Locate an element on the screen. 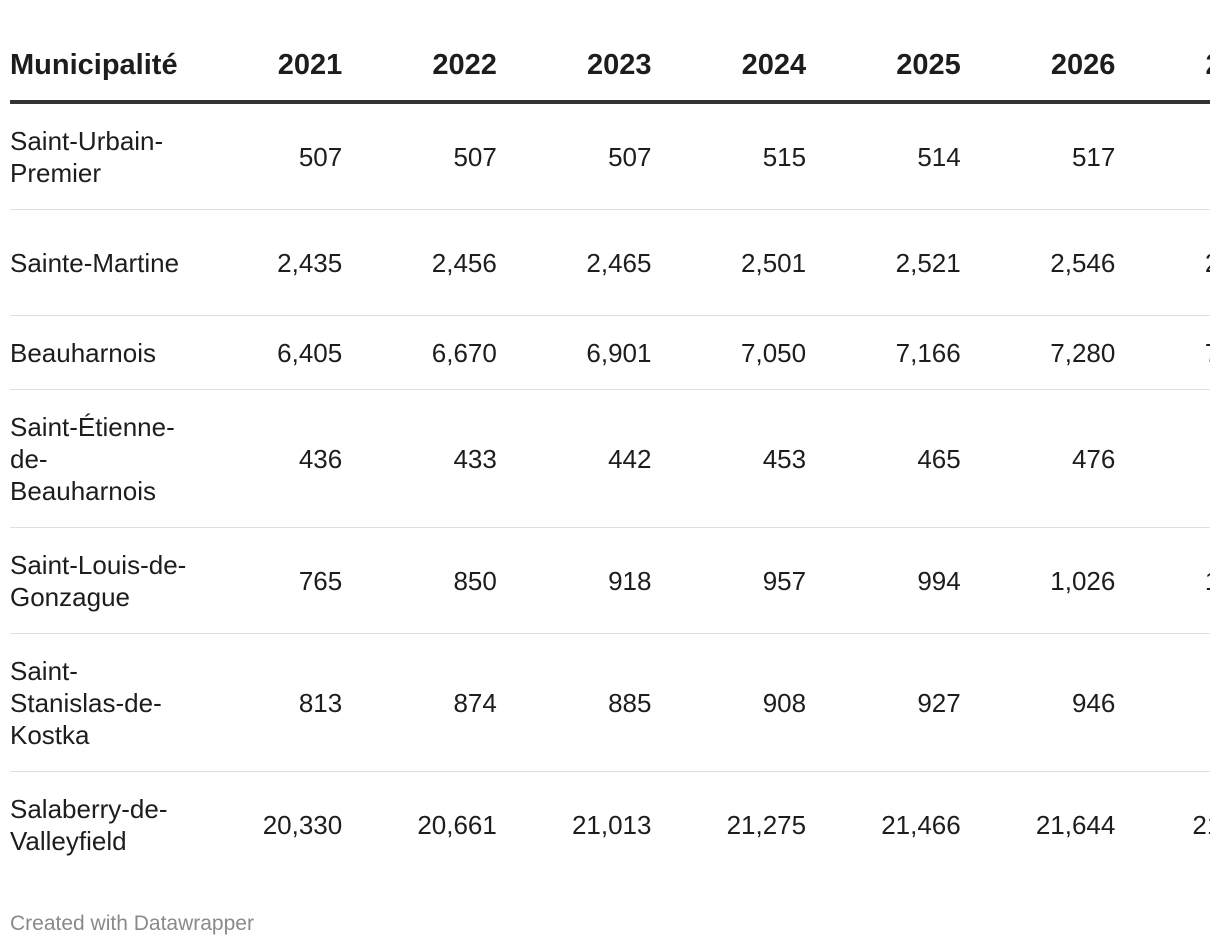  column-header-2021: 2021 is located at coordinates (265, 52).